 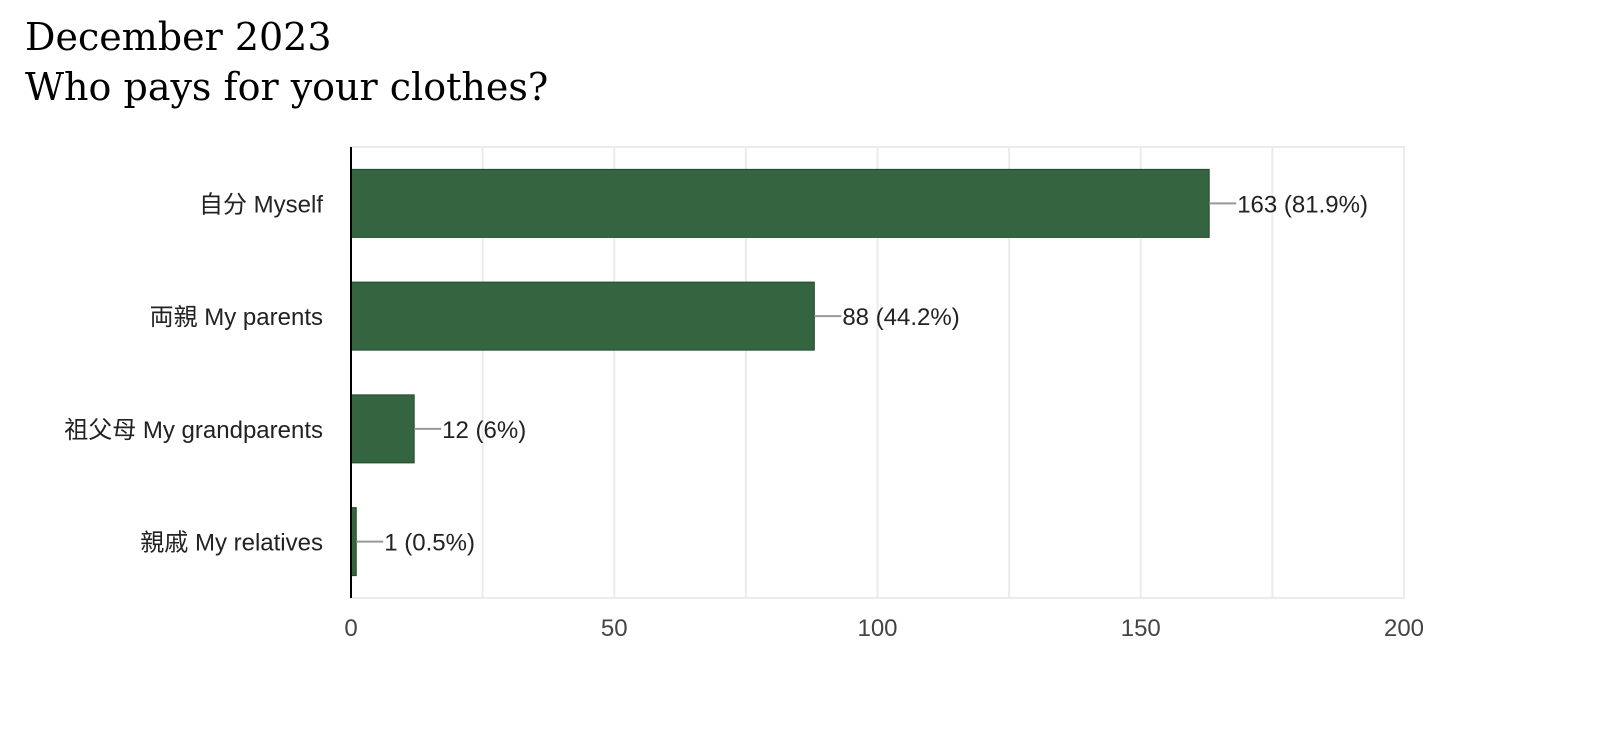 What do you see at coordinates (350, 628) in the screenshot?
I see `x-tick-label: 0` at bounding box center [350, 628].